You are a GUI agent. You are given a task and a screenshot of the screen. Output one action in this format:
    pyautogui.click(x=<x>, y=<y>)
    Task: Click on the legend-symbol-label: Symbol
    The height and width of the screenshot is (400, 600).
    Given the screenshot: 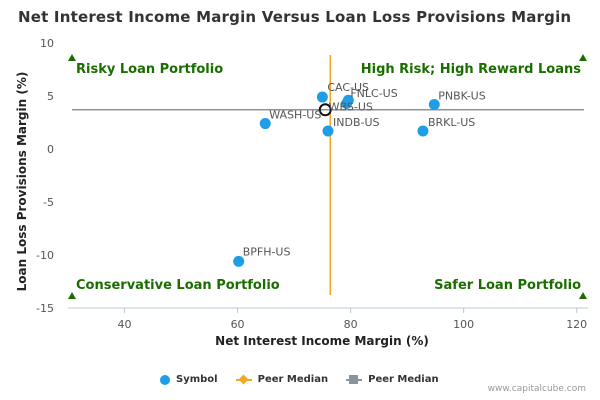 What is the action you would take?
    pyautogui.click(x=197, y=379)
    